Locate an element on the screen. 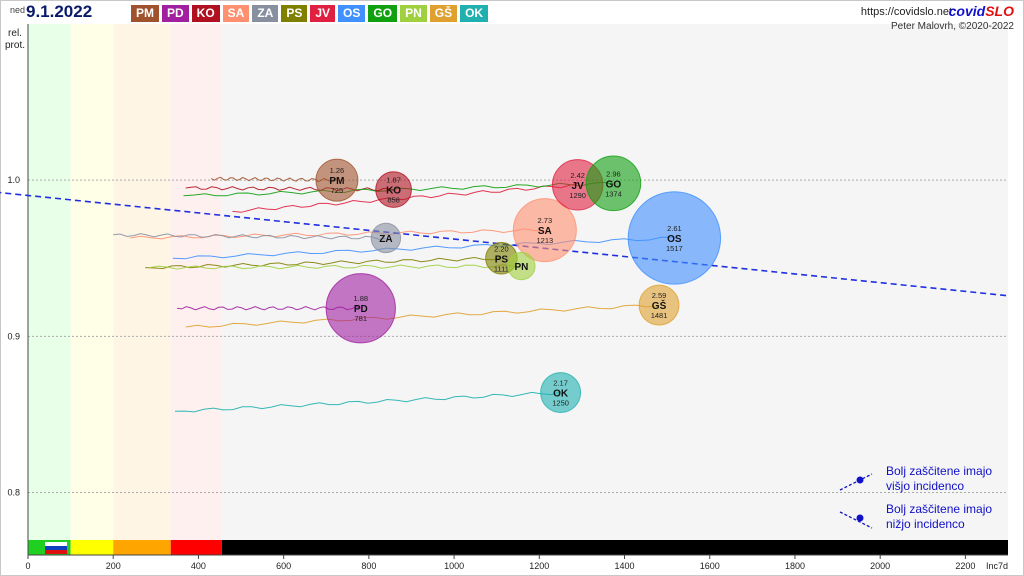 Image resolution: width=1024 pixels, height=576 pixels. bubble-top-6: 2.42 is located at coordinates (577, 175).